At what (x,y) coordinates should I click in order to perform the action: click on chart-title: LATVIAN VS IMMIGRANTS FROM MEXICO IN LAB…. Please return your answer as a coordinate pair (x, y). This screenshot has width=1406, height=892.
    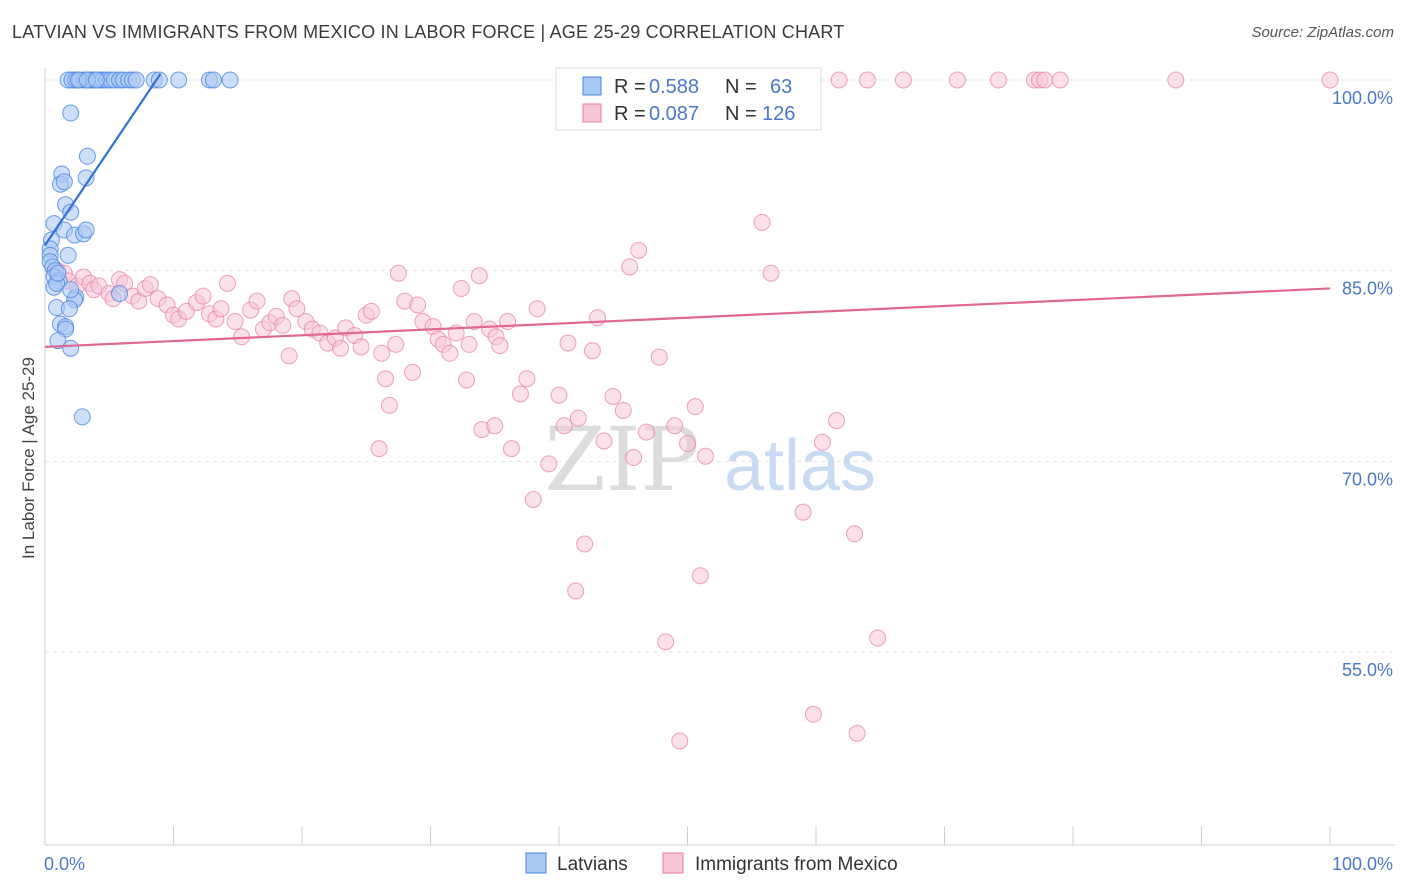
    Looking at the image, I should click on (428, 32).